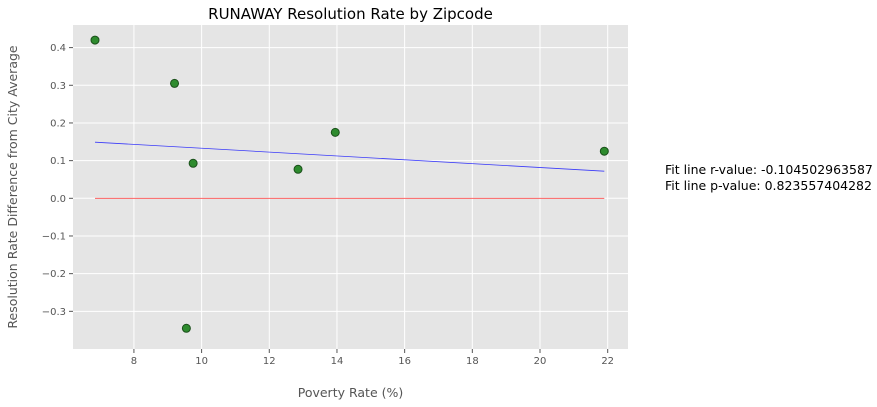 This screenshot has width=877, height=407. Describe the element at coordinates (58, 86) in the screenshot. I see `y-tick-label: 0.3` at that location.